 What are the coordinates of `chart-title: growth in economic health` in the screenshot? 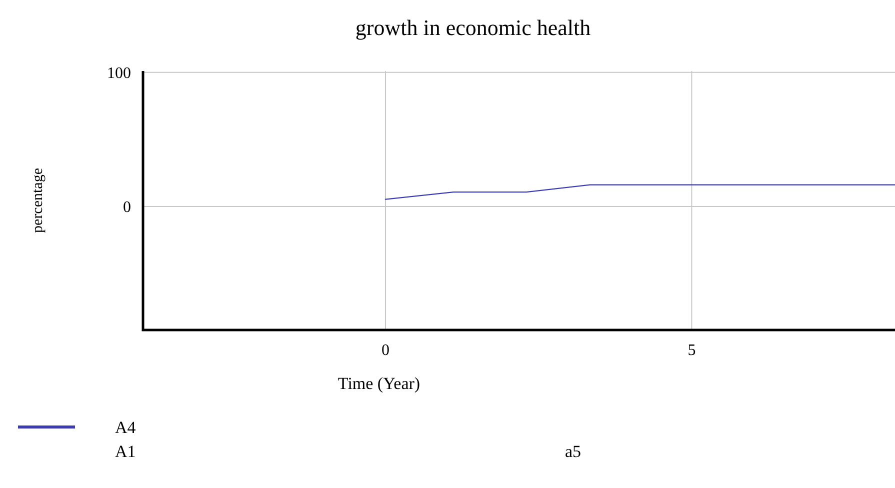 It's located at (473, 27).